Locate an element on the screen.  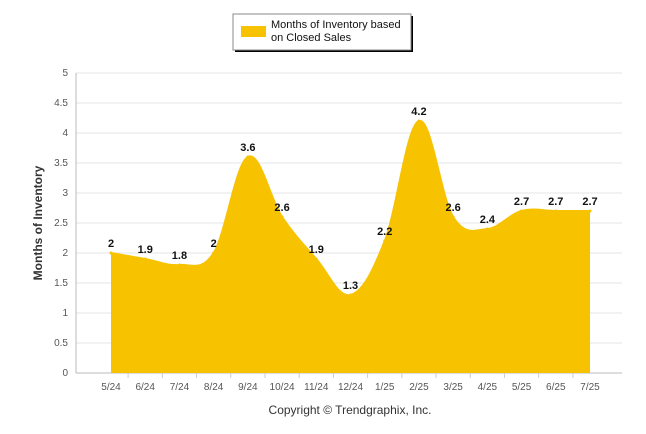
x-tick-label: 6/25 is located at coordinates (556, 387).